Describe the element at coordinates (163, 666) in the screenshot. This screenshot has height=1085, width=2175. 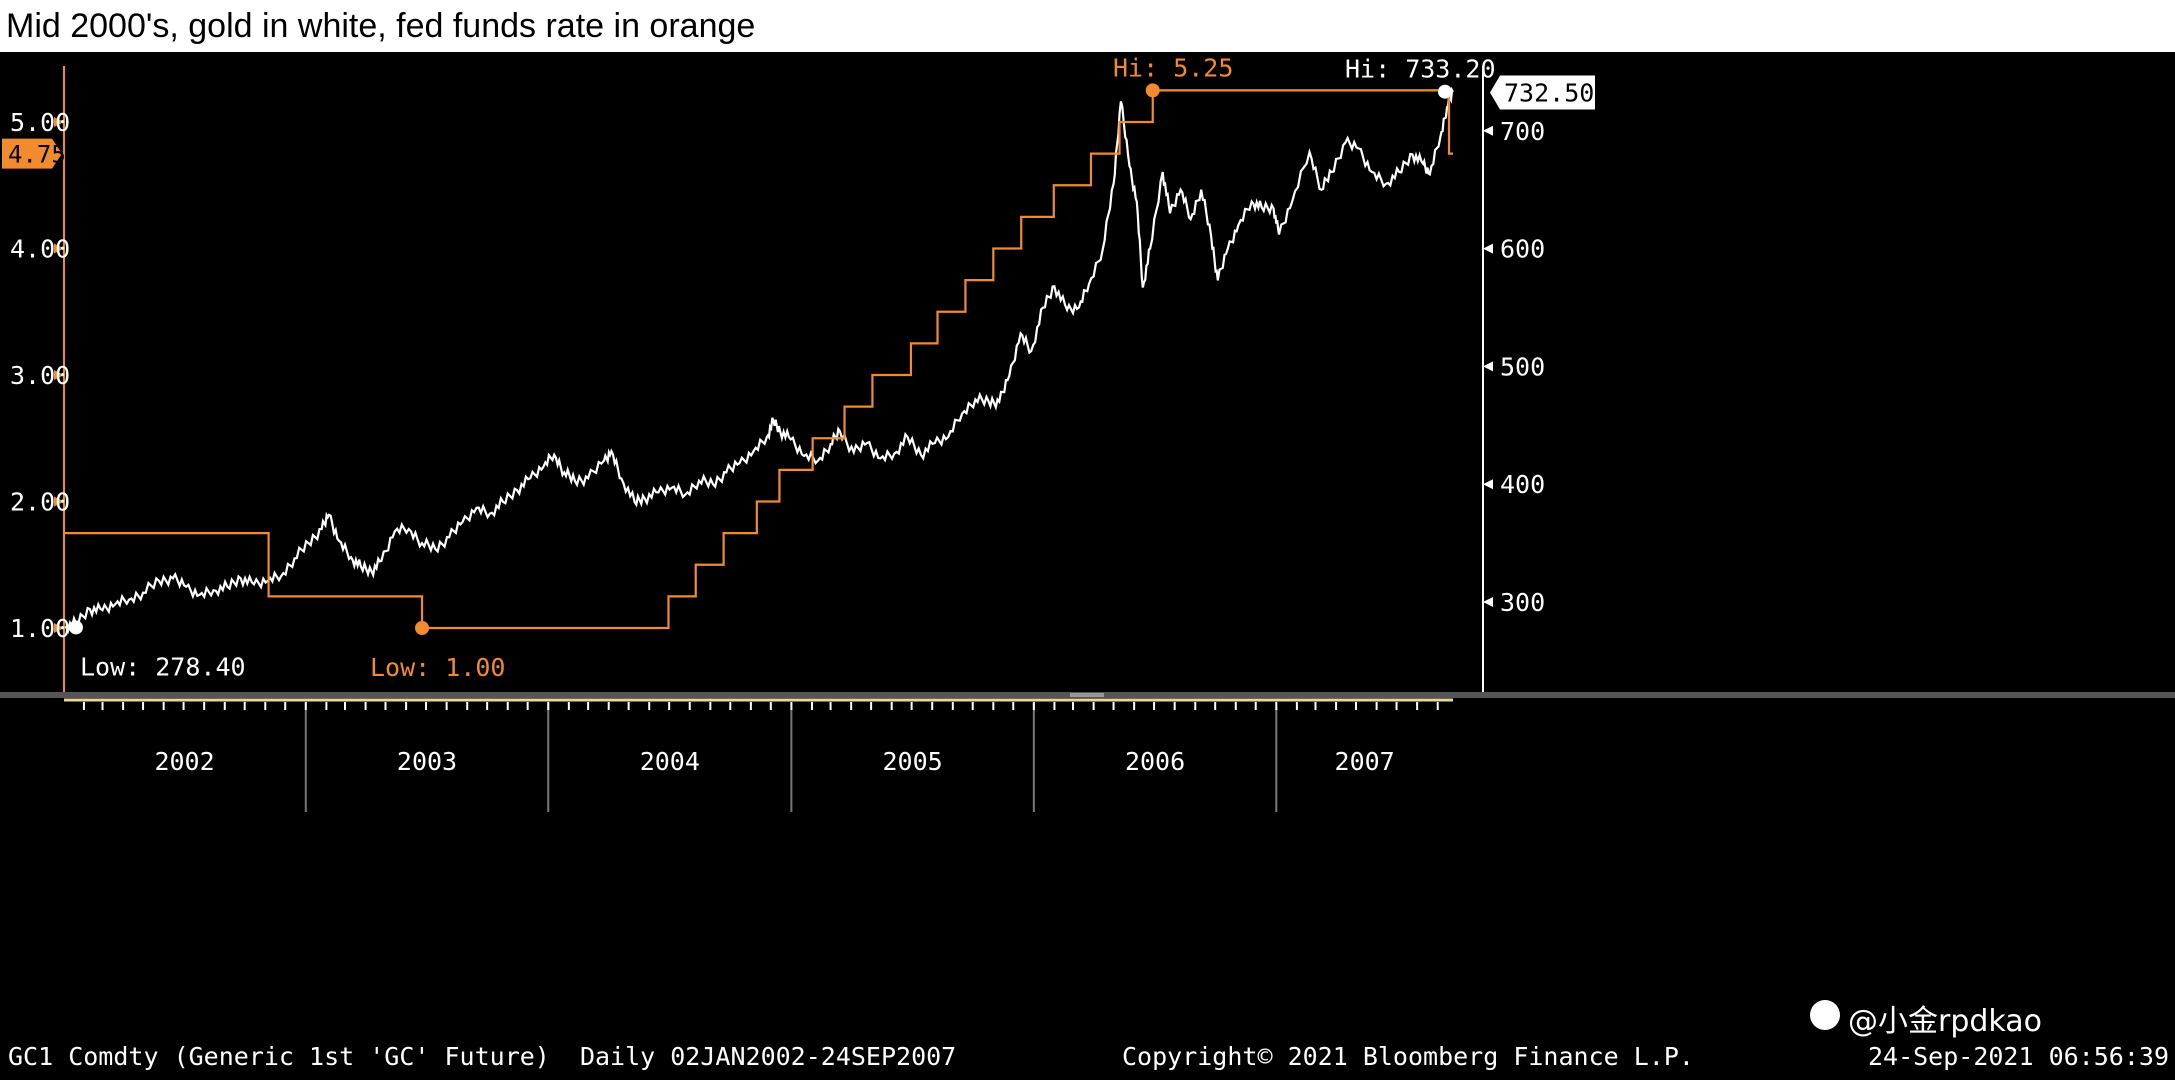
I see `gold-low-label: Low: 278.40` at that location.